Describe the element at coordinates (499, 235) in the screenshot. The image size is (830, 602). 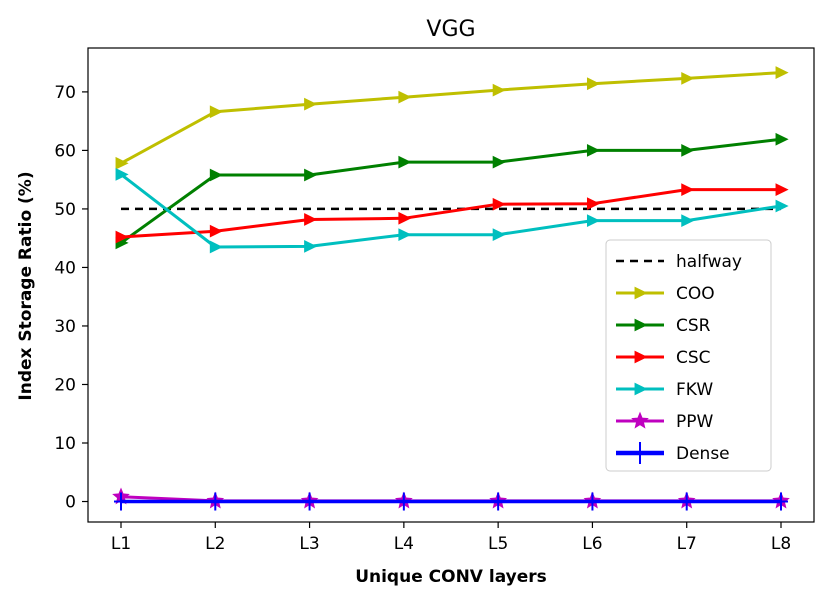
I see `point-fkw-l5` at that location.